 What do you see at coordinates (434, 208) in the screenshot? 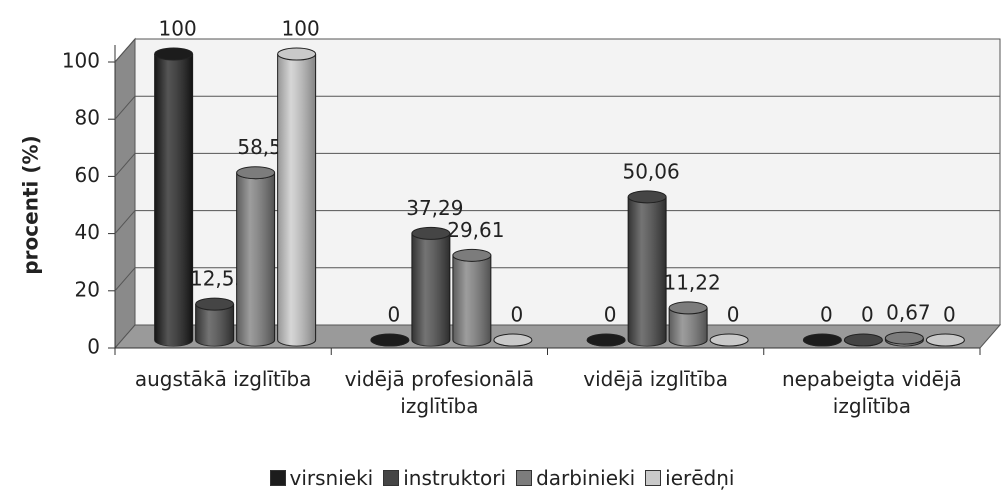
I see `value-label: 37,29` at bounding box center [434, 208].